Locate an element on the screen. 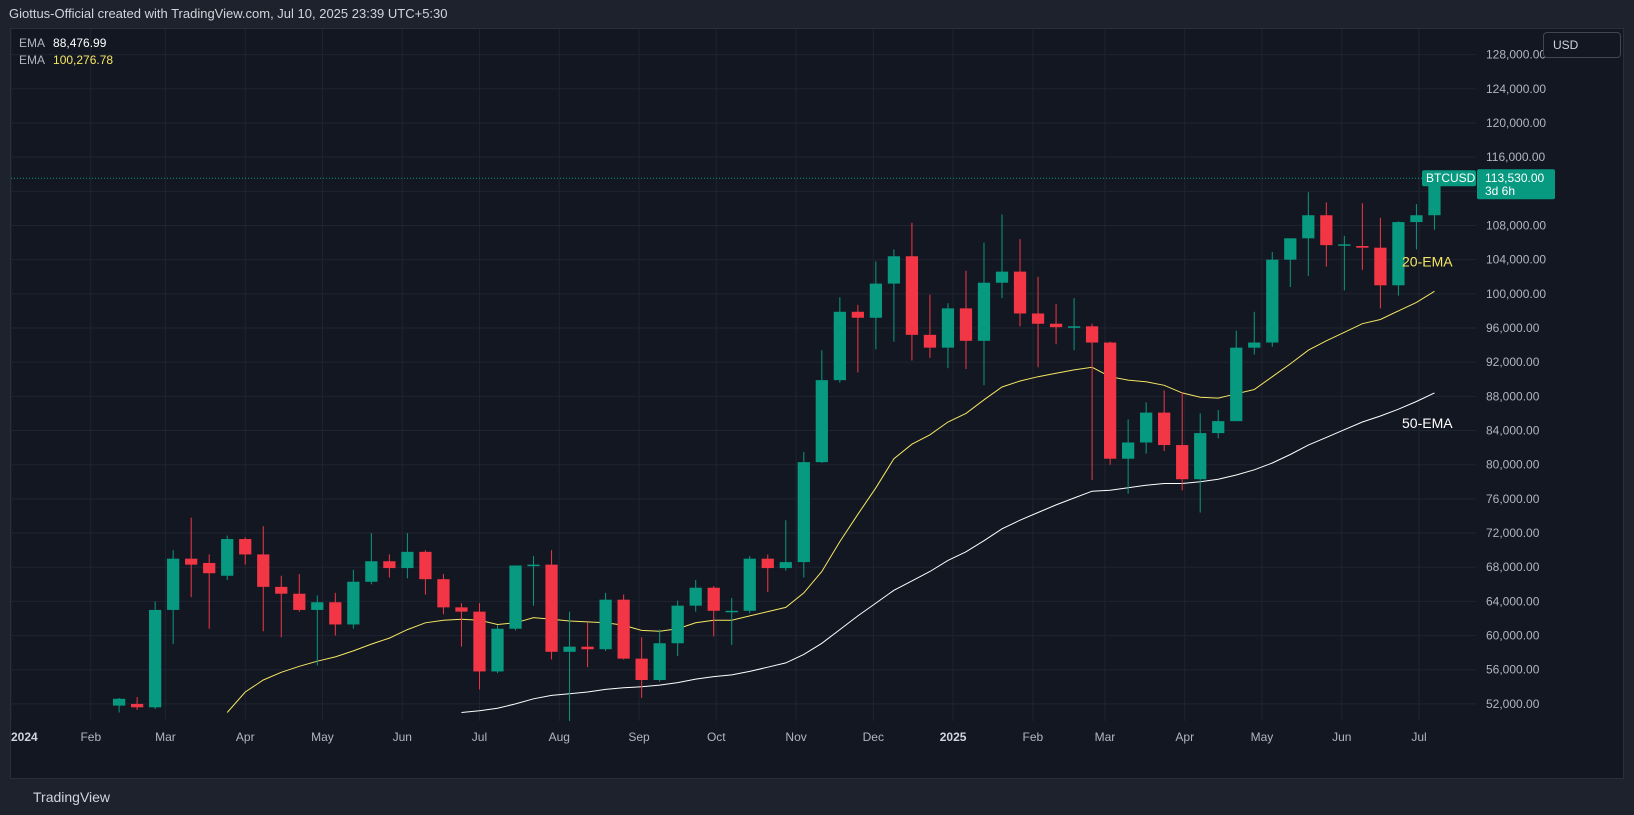  price-tag-value: 113,530.00 is located at coordinates (1514, 178).